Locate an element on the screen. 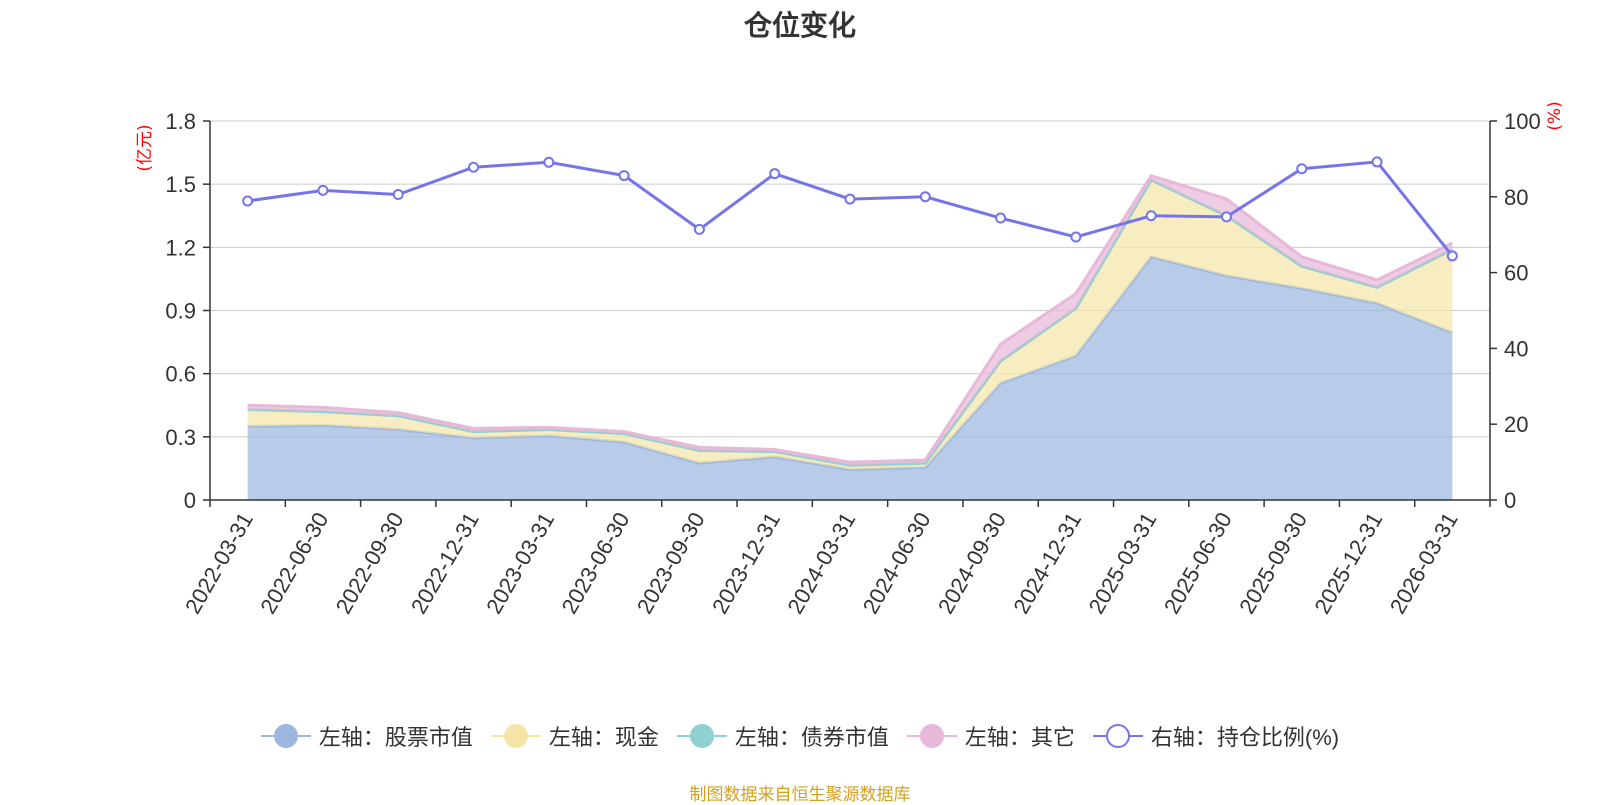  left-tick-label: 1.2 is located at coordinates (180, 247).